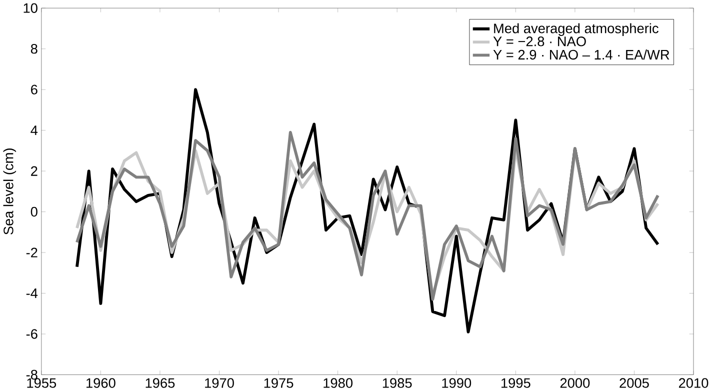 The image size is (712, 391). Describe the element at coordinates (539, 41) in the screenshot. I see `legend-label: Y = −2.8 · NAO` at that location.